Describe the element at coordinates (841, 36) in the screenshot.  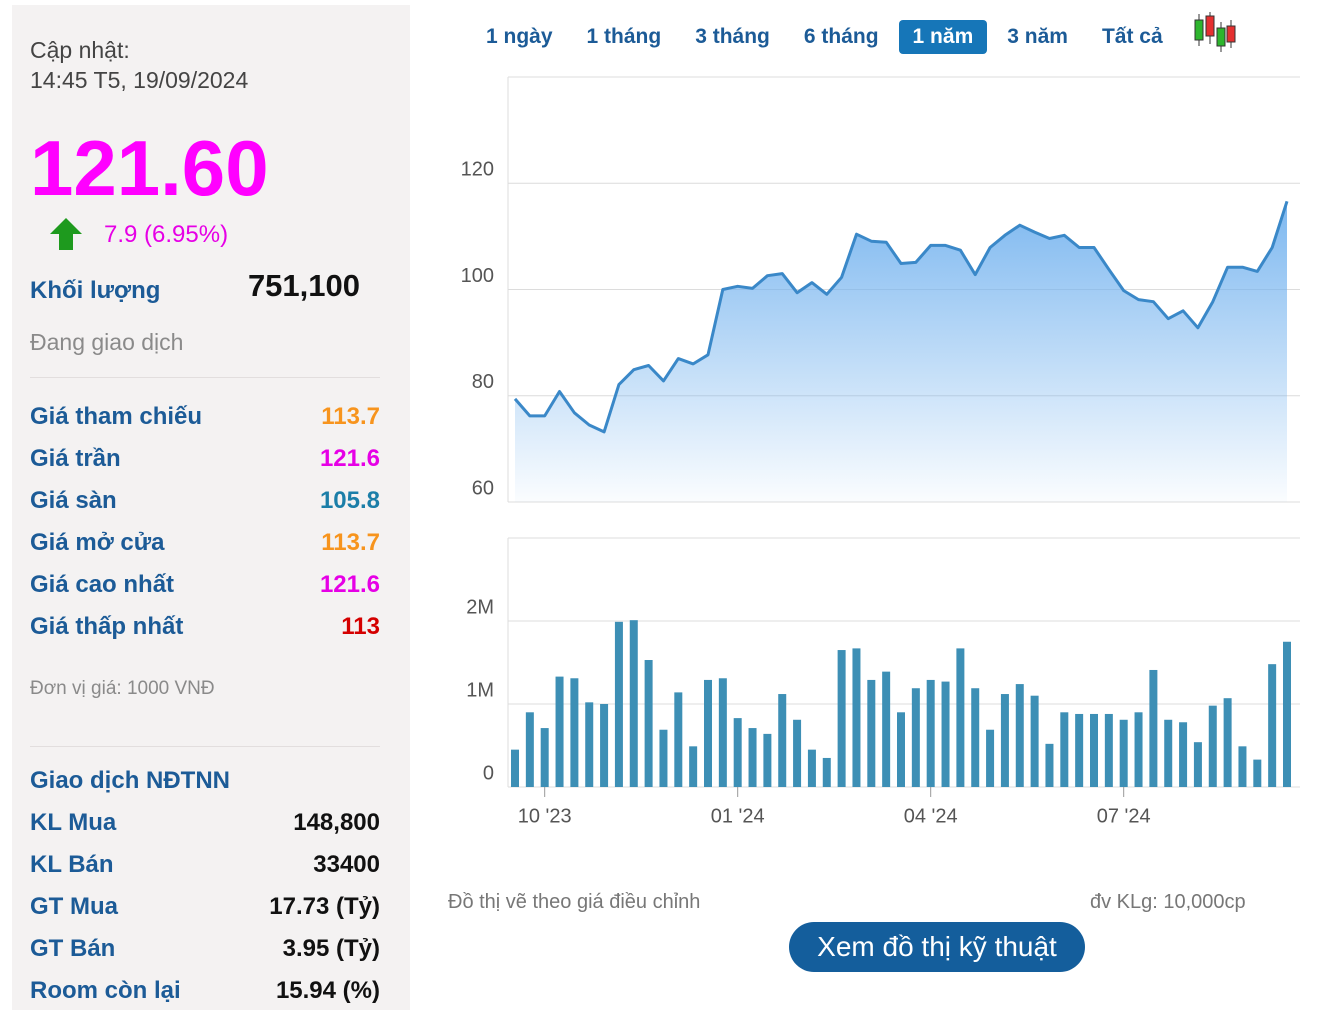
I see `range-tab: 6 tháng` at that location.